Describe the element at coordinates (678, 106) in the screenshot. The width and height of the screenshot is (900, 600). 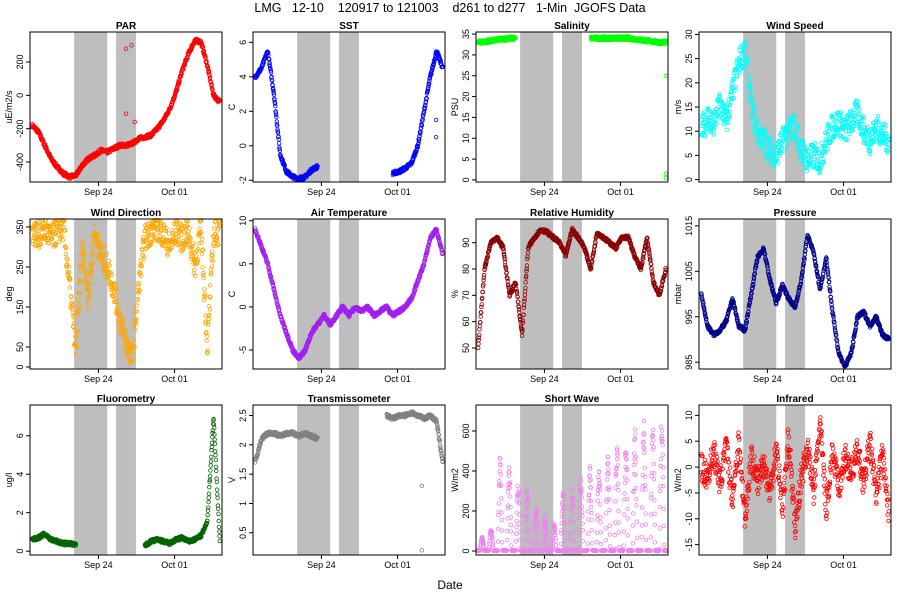
I see `y-axis-label: m/s` at that location.